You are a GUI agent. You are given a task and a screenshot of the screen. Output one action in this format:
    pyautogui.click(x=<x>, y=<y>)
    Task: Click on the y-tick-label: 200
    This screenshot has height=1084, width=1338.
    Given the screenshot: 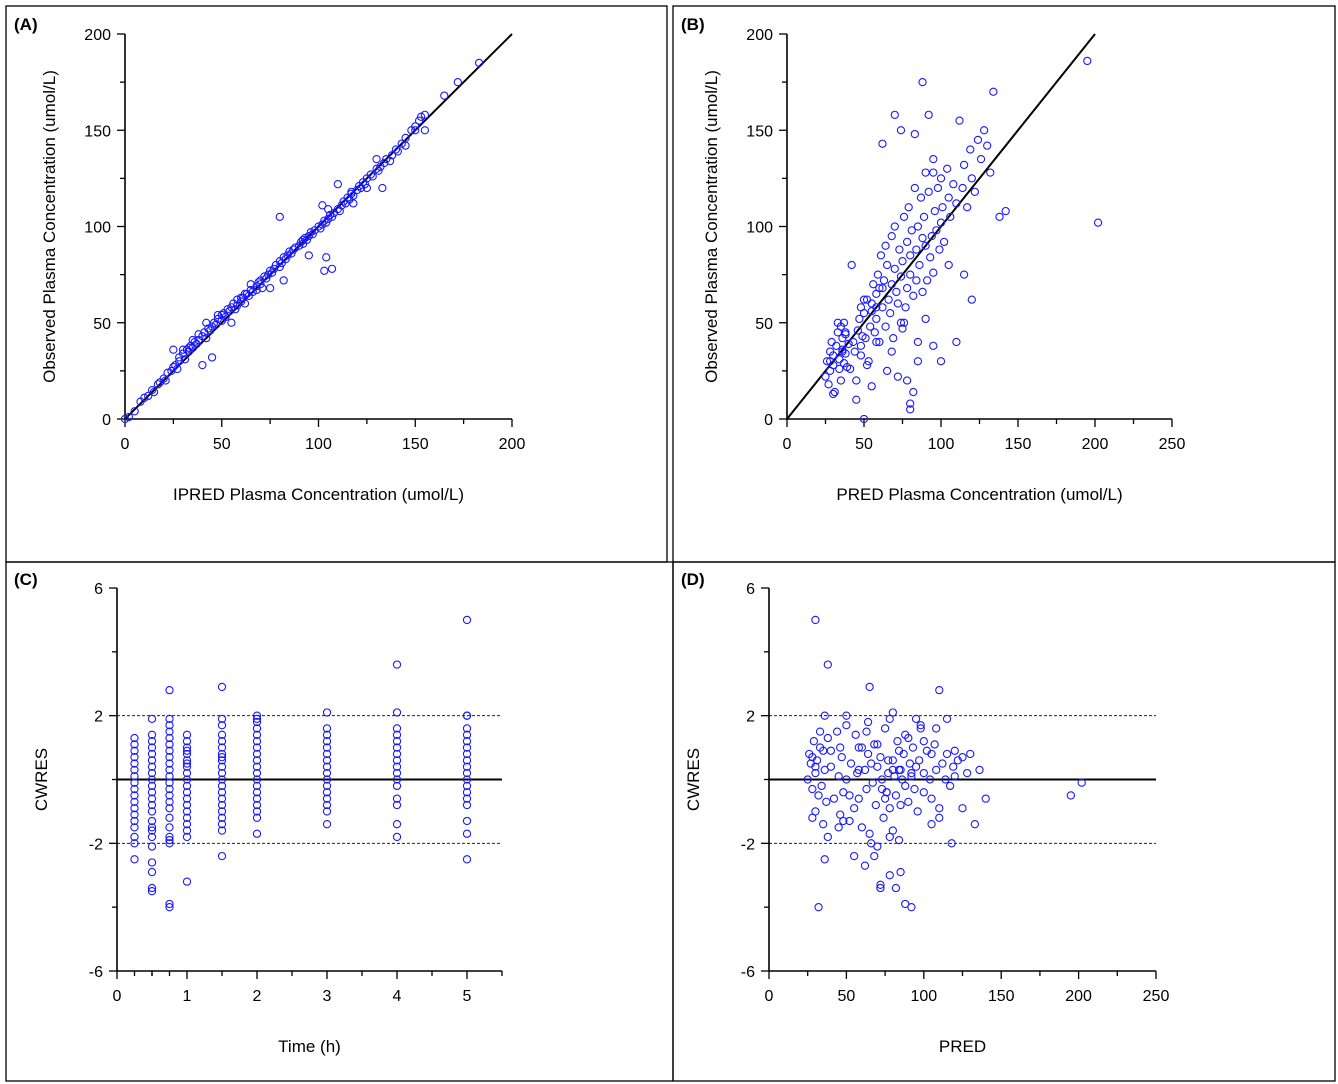 What is the action you would take?
    pyautogui.click(x=97, y=35)
    